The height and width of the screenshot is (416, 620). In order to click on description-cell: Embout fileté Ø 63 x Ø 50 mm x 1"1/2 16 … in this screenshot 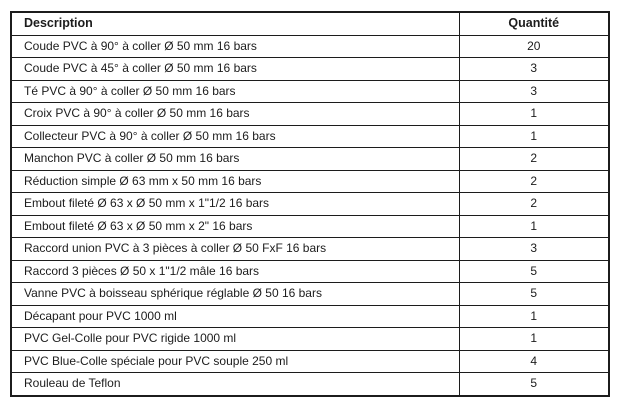, I will do `click(235, 204)`.